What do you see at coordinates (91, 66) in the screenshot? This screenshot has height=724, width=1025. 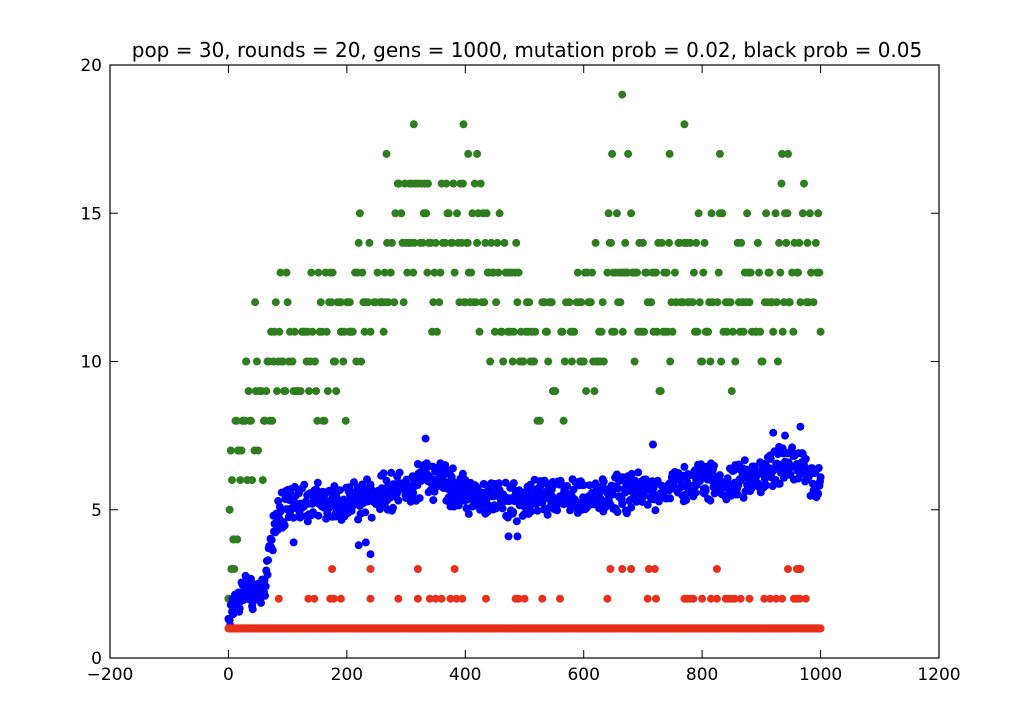 I see `y-tick-label: 20` at bounding box center [91, 66].